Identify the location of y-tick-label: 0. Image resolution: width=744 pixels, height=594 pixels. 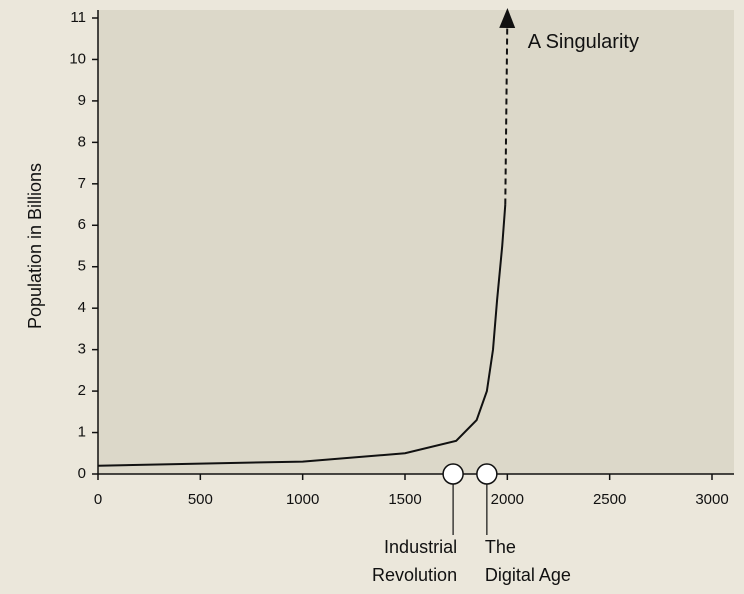
(82, 473).